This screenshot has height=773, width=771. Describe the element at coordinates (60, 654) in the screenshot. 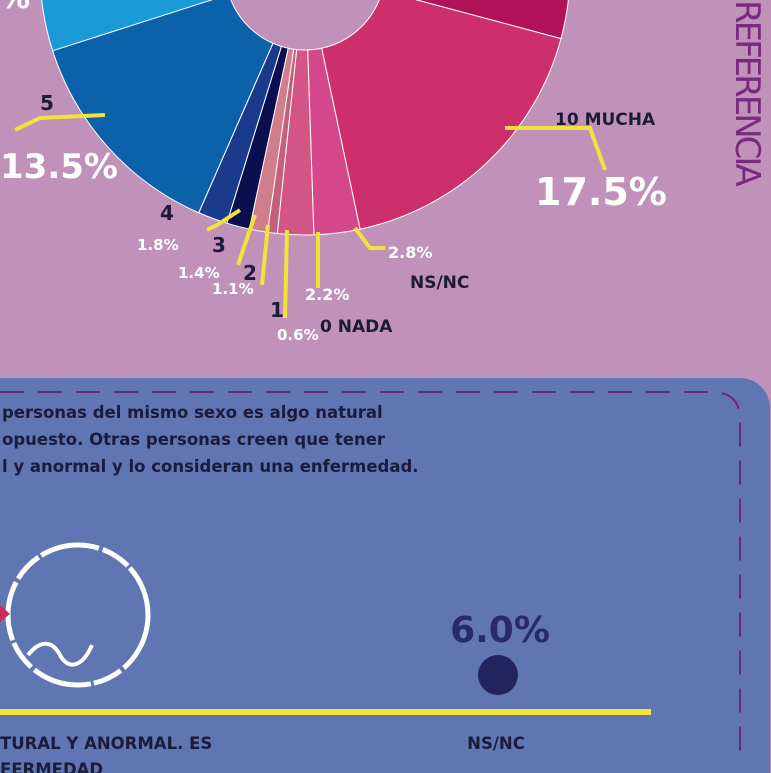

I see `sketch-wave` at that location.